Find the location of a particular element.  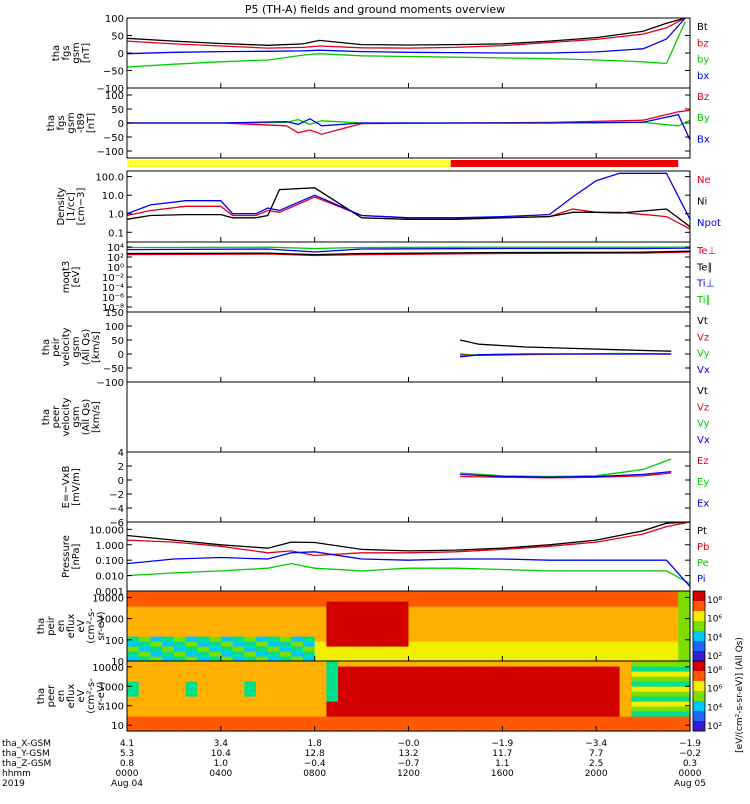

colorbar-tick-label: 10⁶ is located at coordinates (714, 690).